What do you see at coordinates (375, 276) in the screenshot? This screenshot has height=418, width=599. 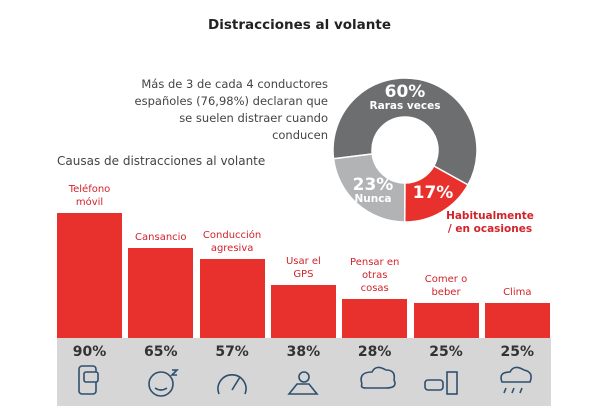 I see `bar-category-label: Pensar en otras cosas` at bounding box center [375, 276].